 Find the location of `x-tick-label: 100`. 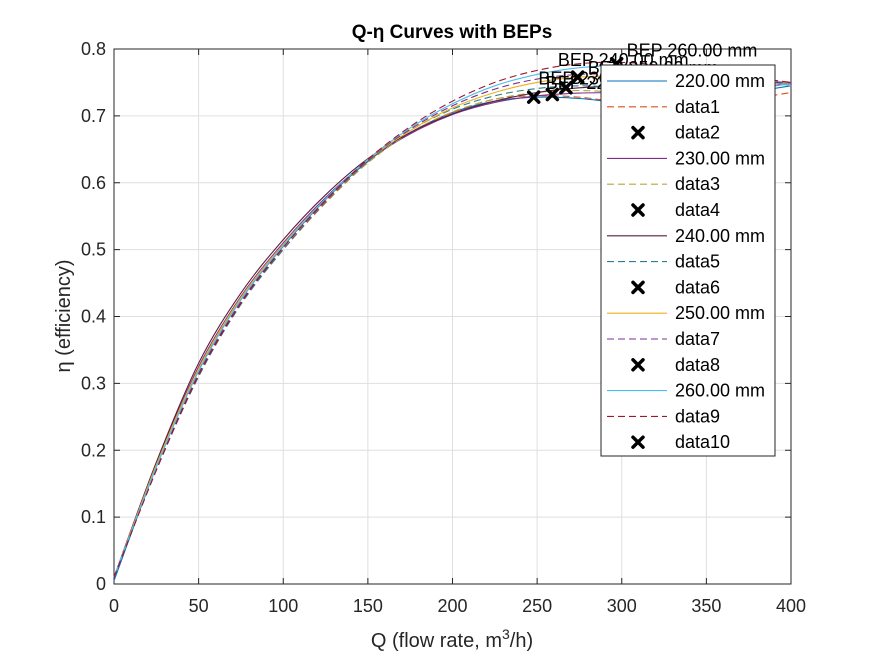

x-tick-label: 100 is located at coordinates (283, 606).